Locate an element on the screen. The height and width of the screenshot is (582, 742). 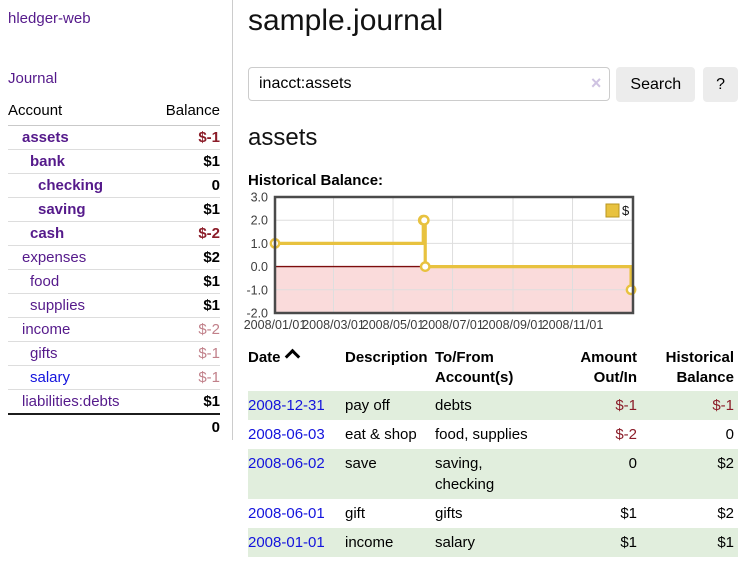
register-cell-description: pay off is located at coordinates (367, 405).